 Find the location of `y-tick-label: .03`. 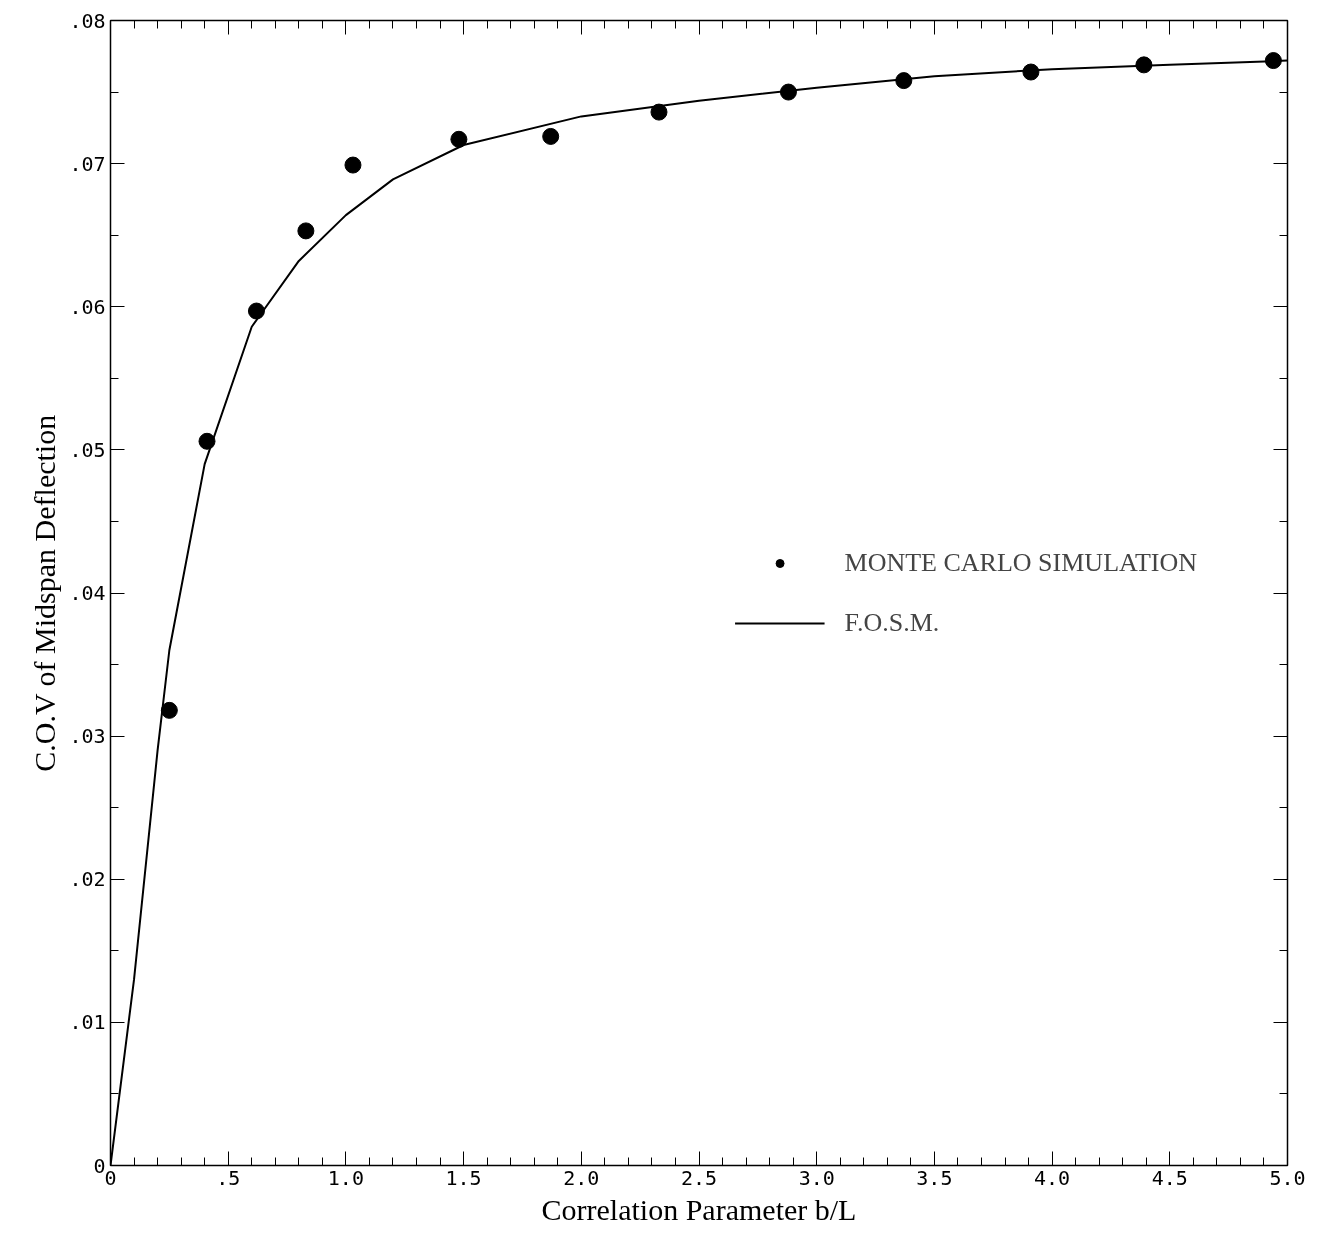

y-tick-label: .03 is located at coordinates (87, 736).